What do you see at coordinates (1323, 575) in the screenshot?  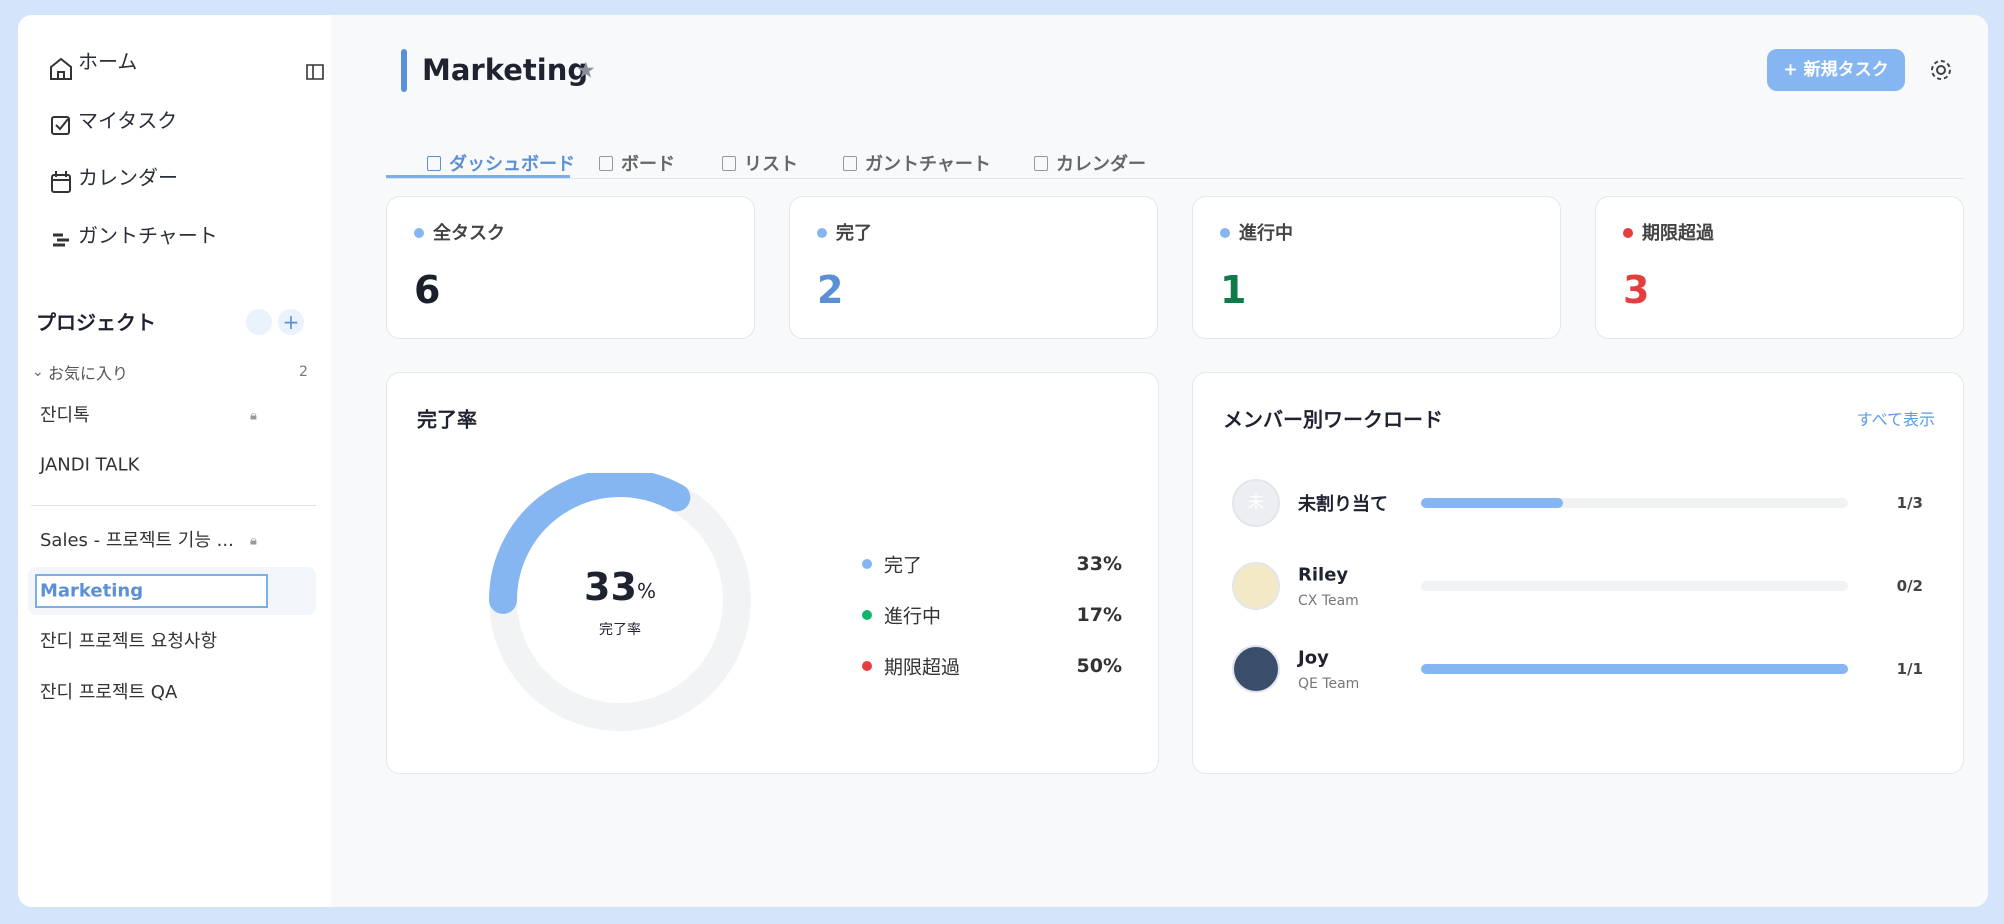 I see `member-name: Riley` at bounding box center [1323, 575].